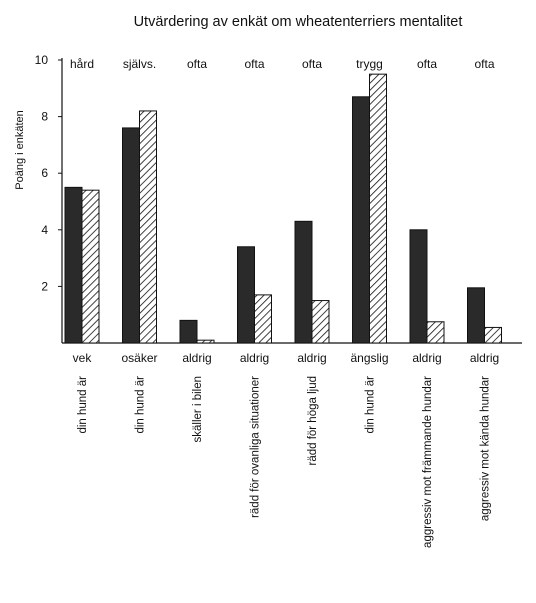 Image resolution: width=536 pixels, height=603 pixels. Describe the element at coordinates (484, 64) in the screenshot. I see `top-label-7: ofta` at that location.